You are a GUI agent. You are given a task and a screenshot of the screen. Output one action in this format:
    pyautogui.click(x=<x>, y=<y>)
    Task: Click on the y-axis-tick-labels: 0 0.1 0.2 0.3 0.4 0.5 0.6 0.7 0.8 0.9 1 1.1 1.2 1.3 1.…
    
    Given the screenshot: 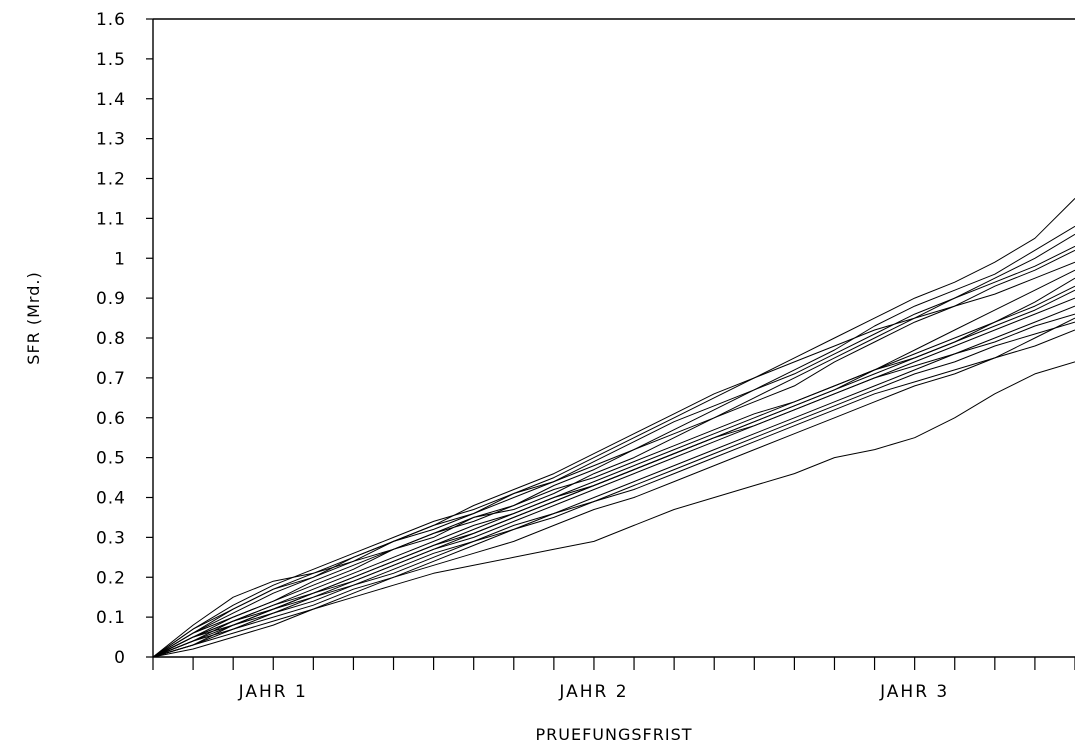 What is the action you would take?
    pyautogui.click(x=111, y=339)
    